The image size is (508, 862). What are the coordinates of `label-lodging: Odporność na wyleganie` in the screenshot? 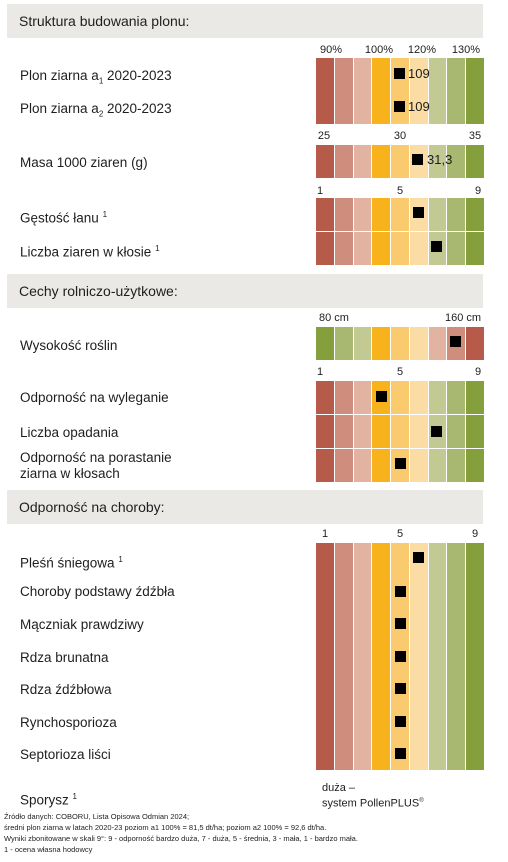 It's located at (94, 397).